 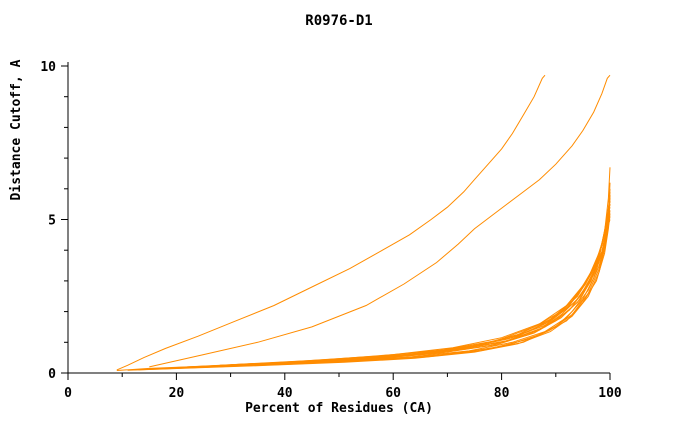 What do you see at coordinates (16, 129) in the screenshot?
I see `y-axis-label: Distance Cutoff, A` at bounding box center [16, 129].